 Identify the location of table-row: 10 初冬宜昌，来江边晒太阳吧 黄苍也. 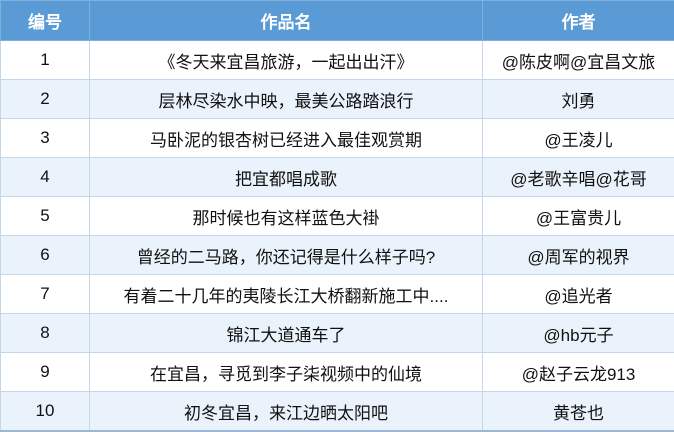
(337, 411).